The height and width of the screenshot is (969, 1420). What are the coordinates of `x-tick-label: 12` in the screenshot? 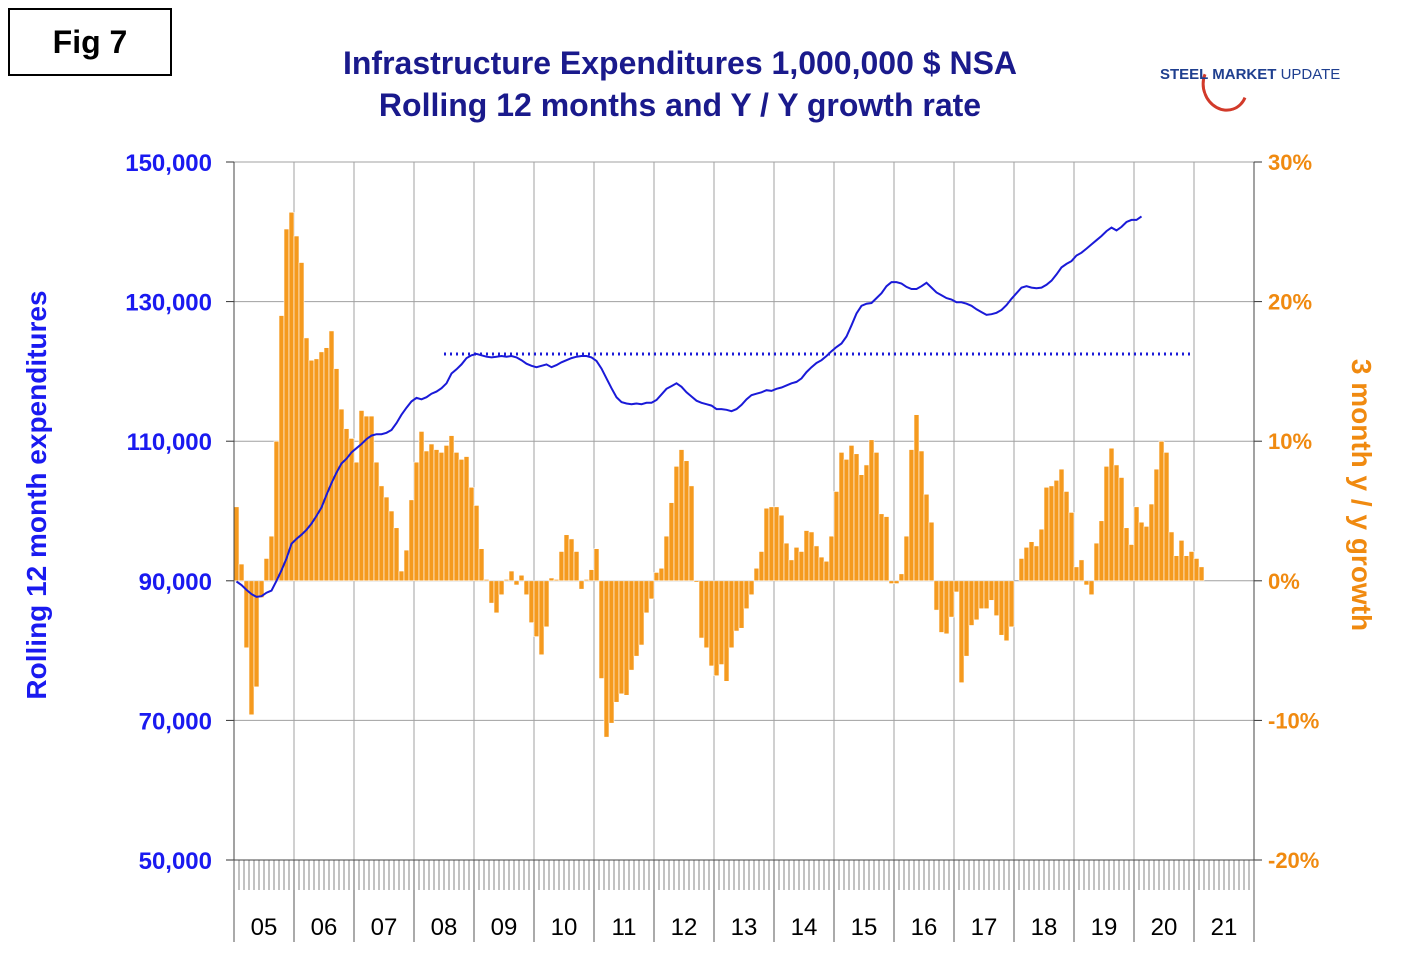 It's located at (684, 927).